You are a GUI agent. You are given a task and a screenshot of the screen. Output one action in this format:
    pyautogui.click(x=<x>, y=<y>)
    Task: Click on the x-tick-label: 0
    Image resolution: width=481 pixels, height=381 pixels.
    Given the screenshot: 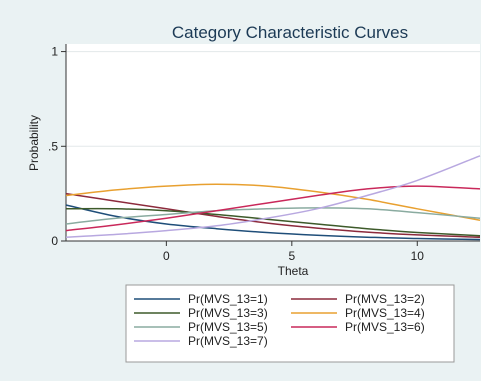 What is the action you would take?
    pyautogui.click(x=166, y=256)
    